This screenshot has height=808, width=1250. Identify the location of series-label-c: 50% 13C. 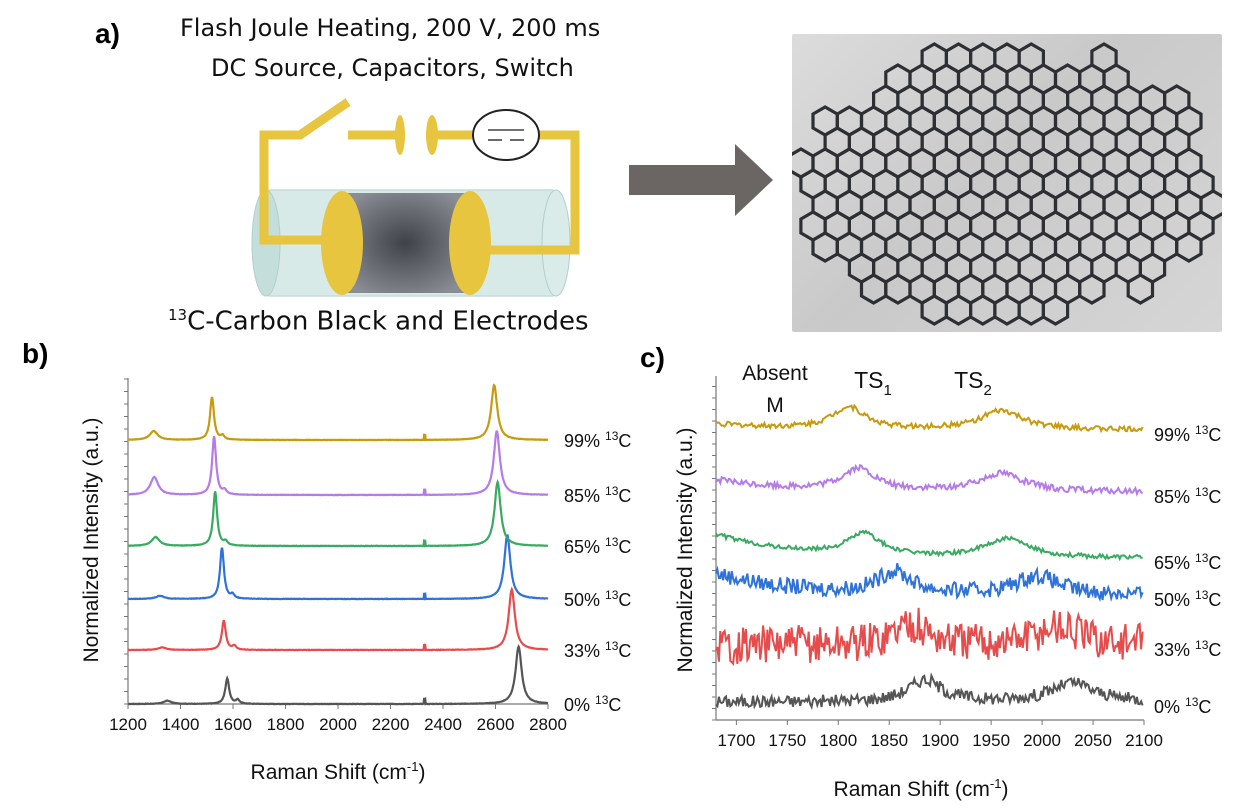
(1187, 599).